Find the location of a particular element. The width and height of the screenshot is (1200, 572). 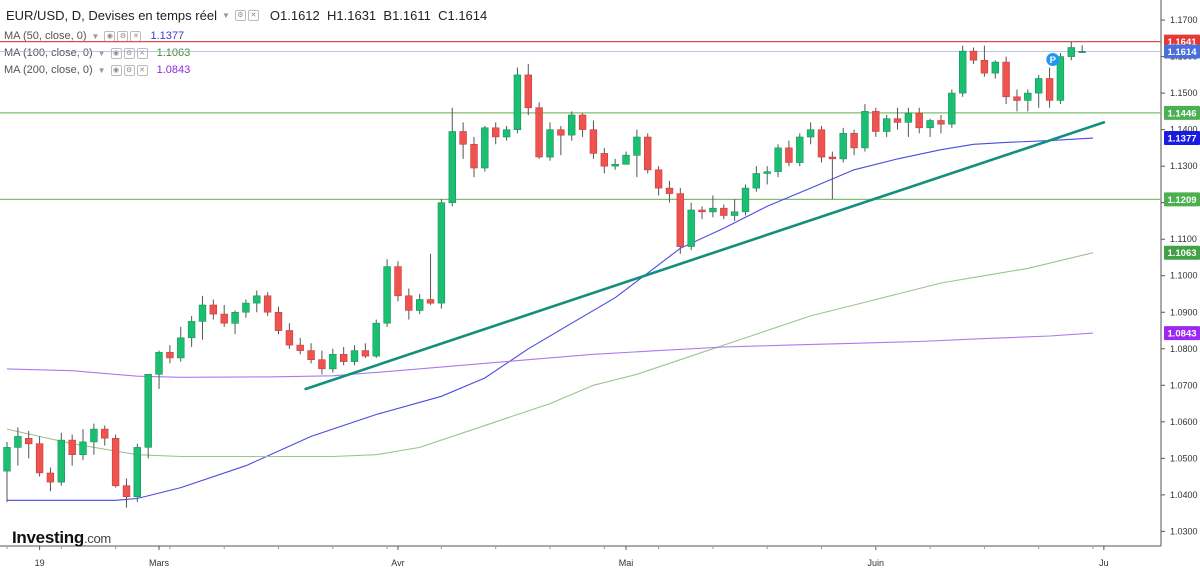

y-tick-label: 1.1500 is located at coordinates (1184, 93).